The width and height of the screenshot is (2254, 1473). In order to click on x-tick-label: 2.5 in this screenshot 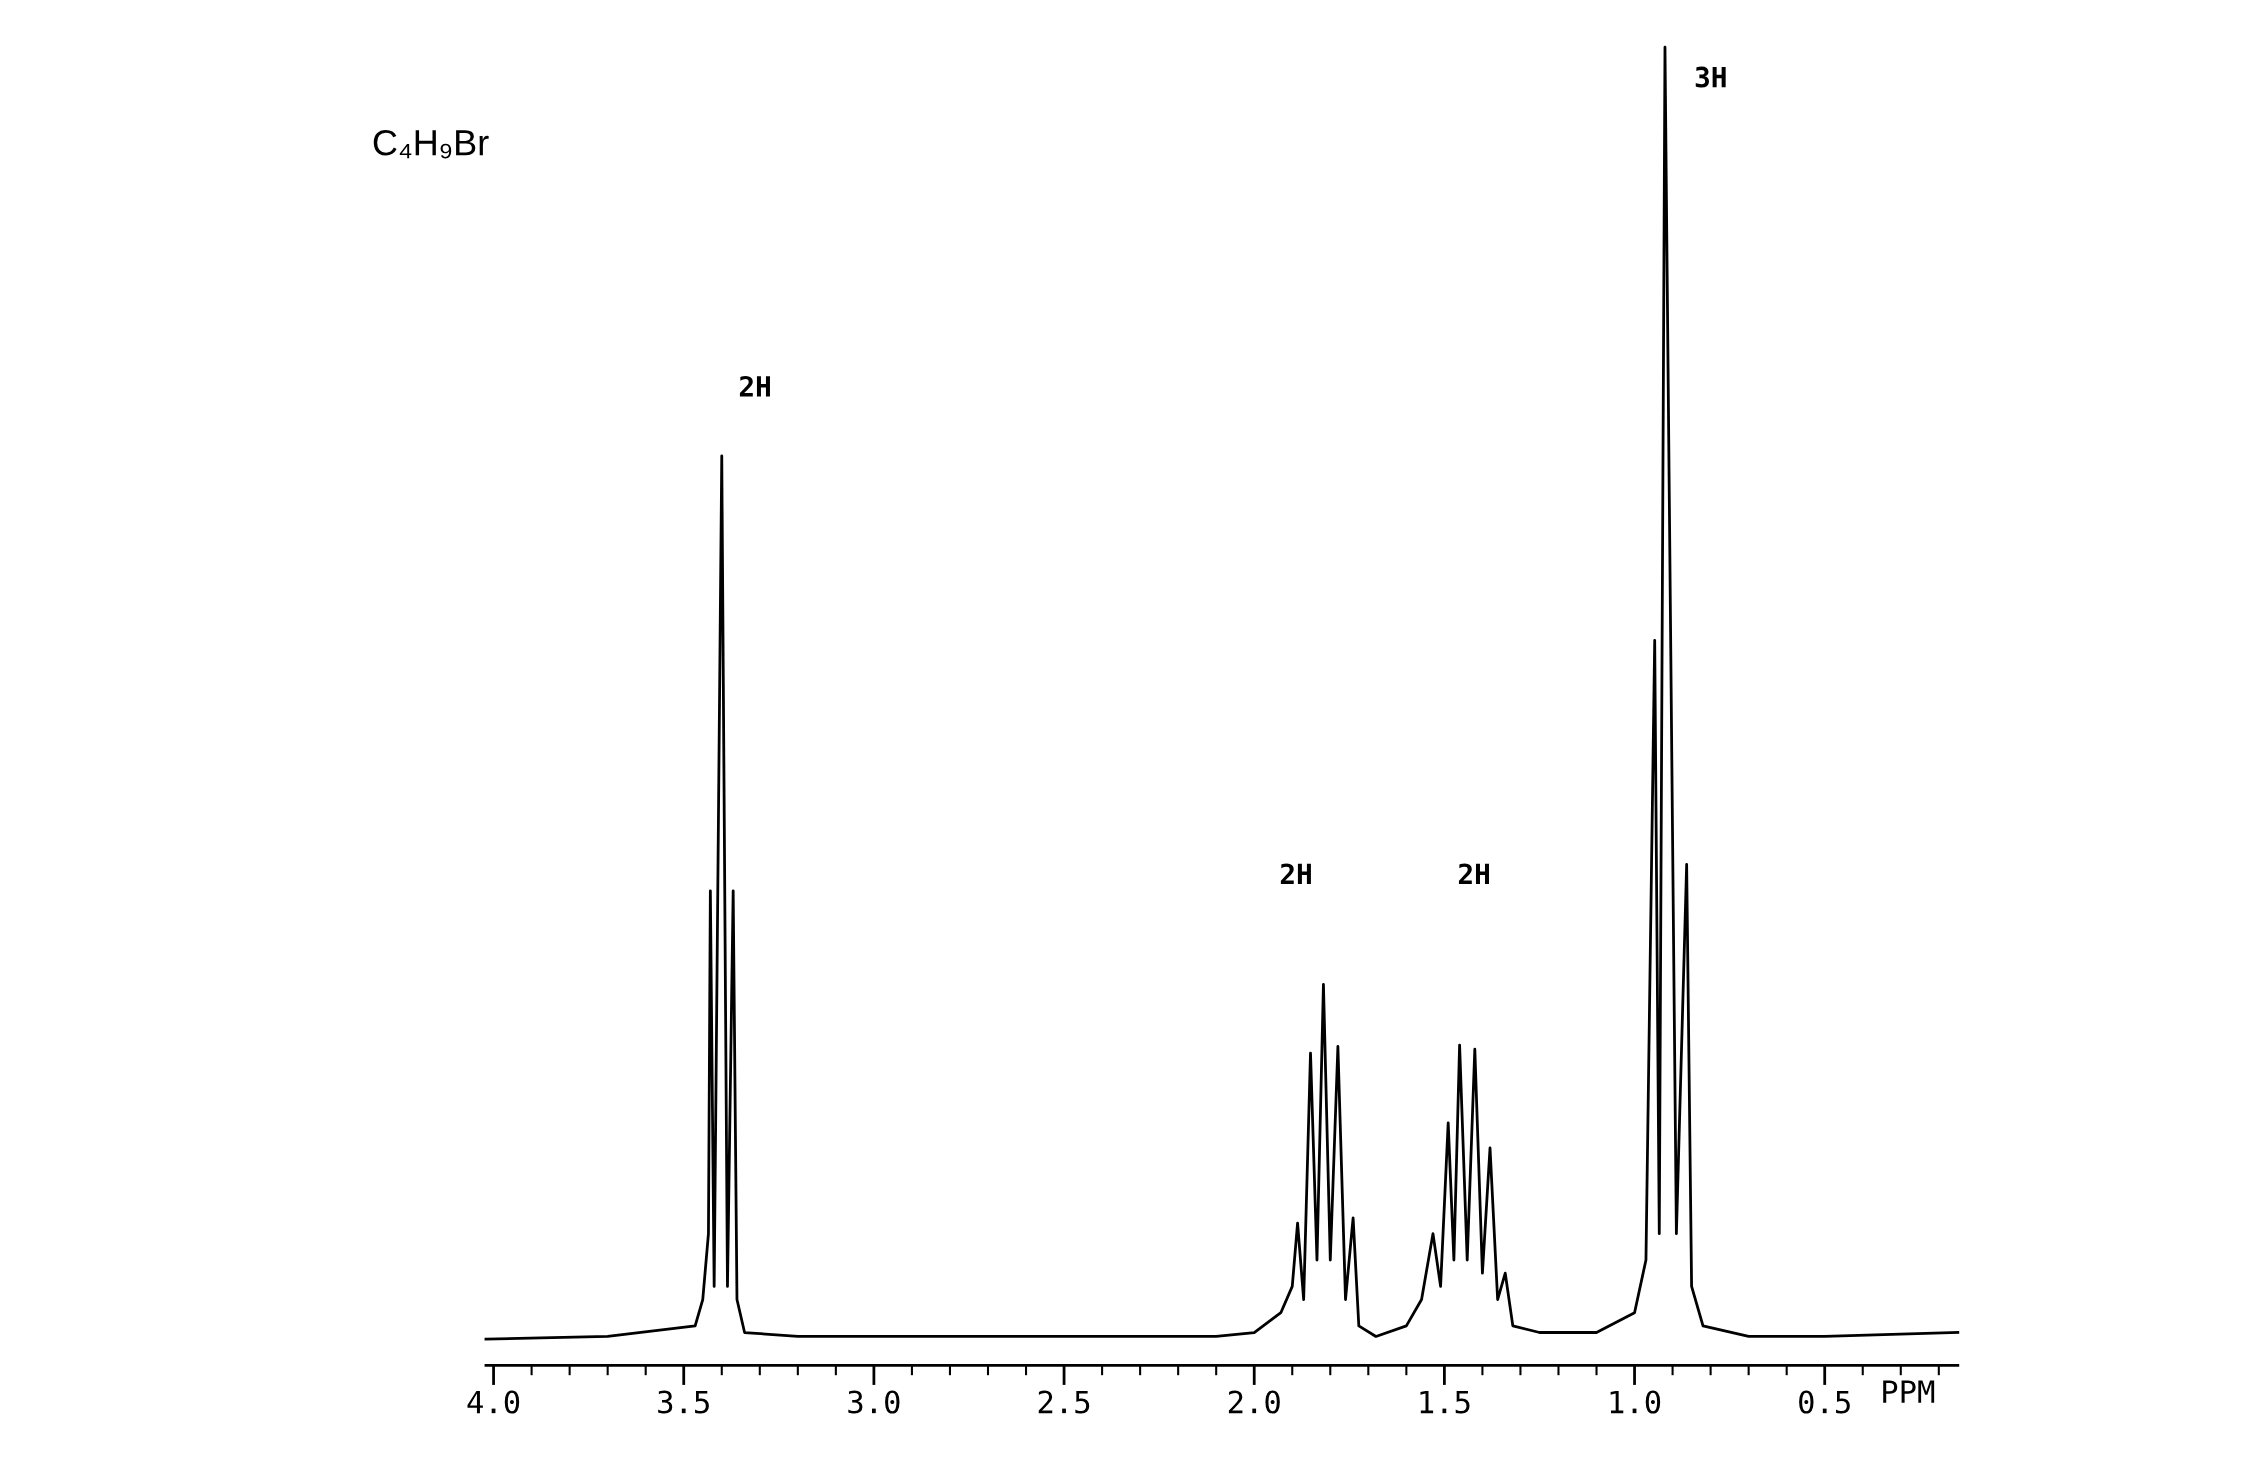, I will do `click(1064, 1402)`.